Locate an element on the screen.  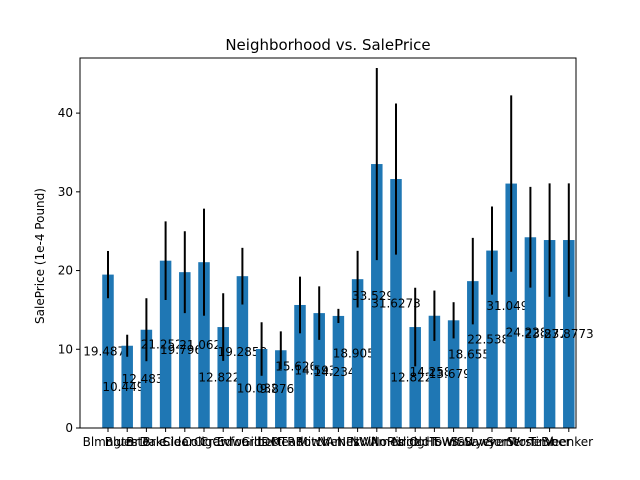
bar-Somerst is located at coordinates (511, 305).